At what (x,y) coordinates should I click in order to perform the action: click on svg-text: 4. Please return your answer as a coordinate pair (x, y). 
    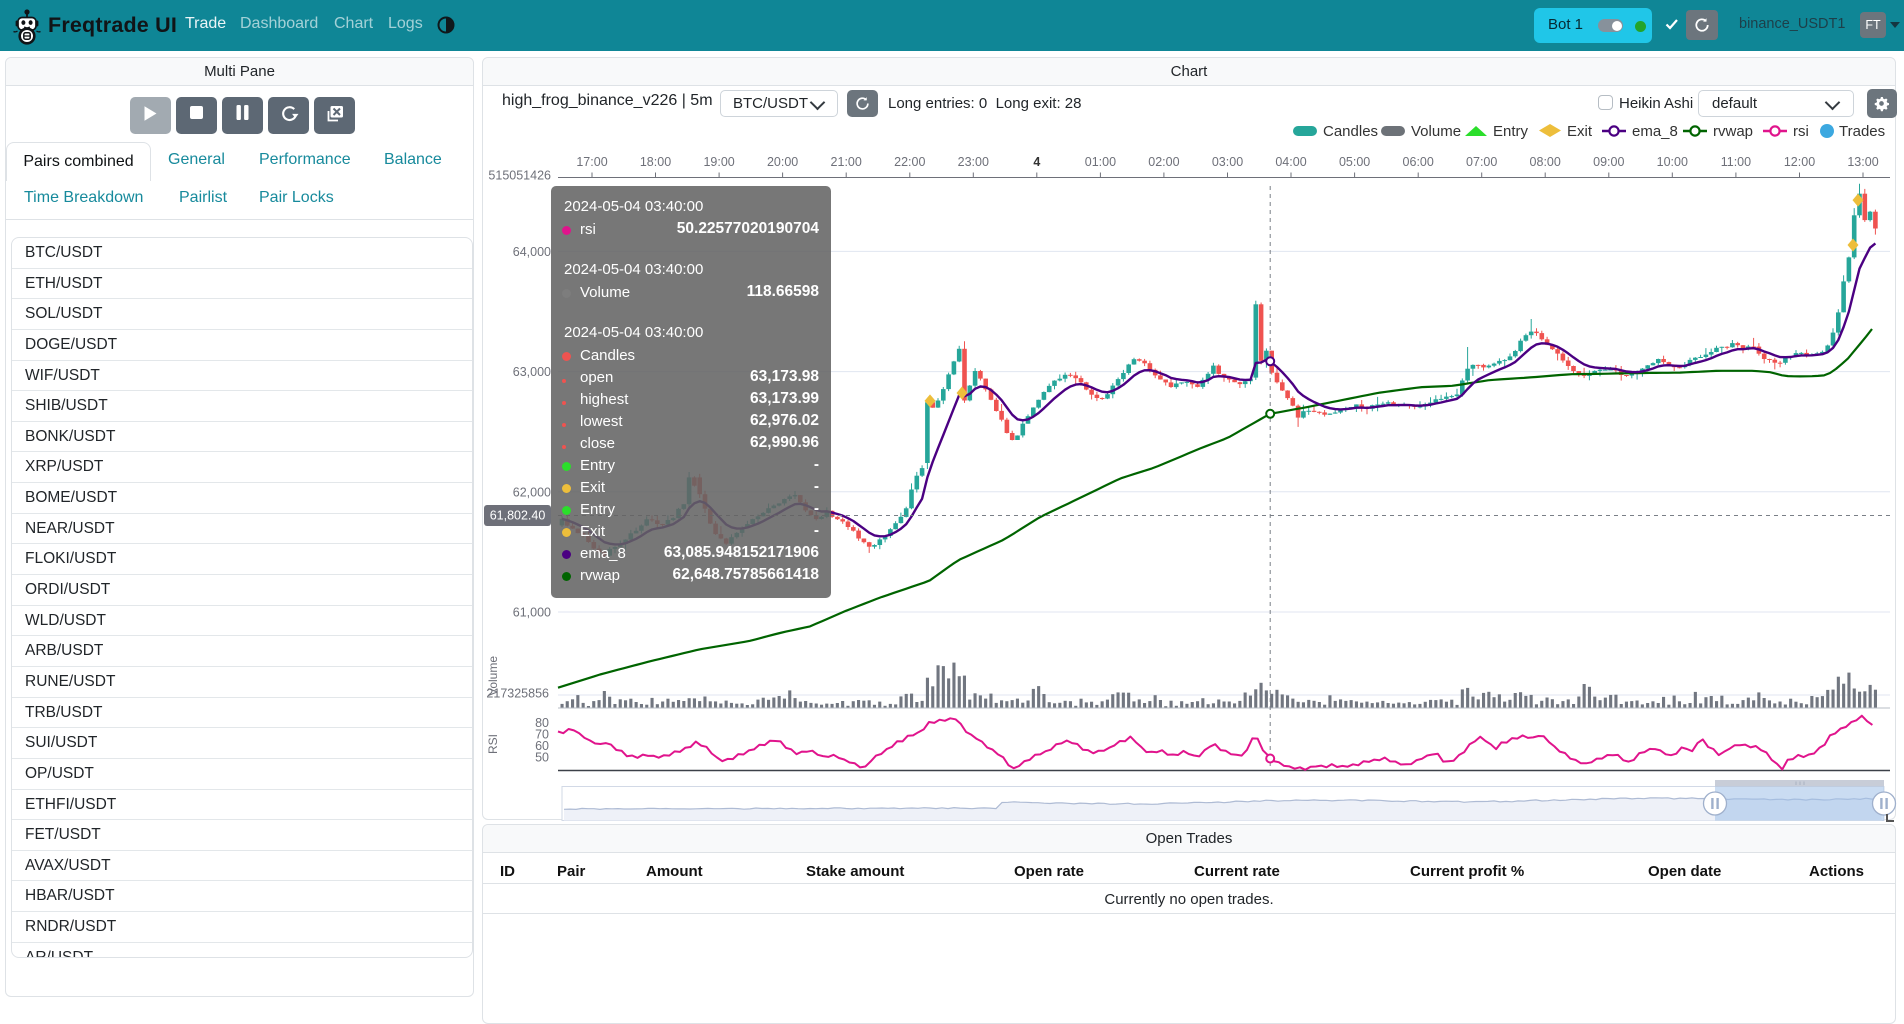
    Looking at the image, I should click on (1036, 162).